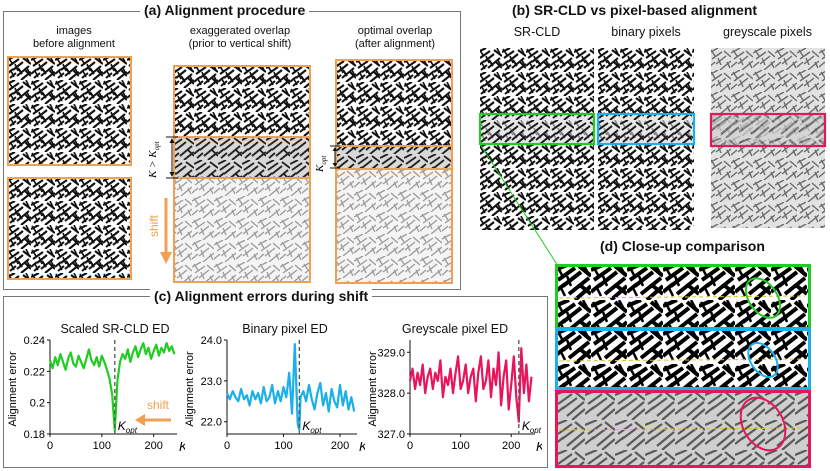  Describe the element at coordinates (225, 10) in the screenshot. I see `panel-a-title: (a) Alignment procedure` at that location.